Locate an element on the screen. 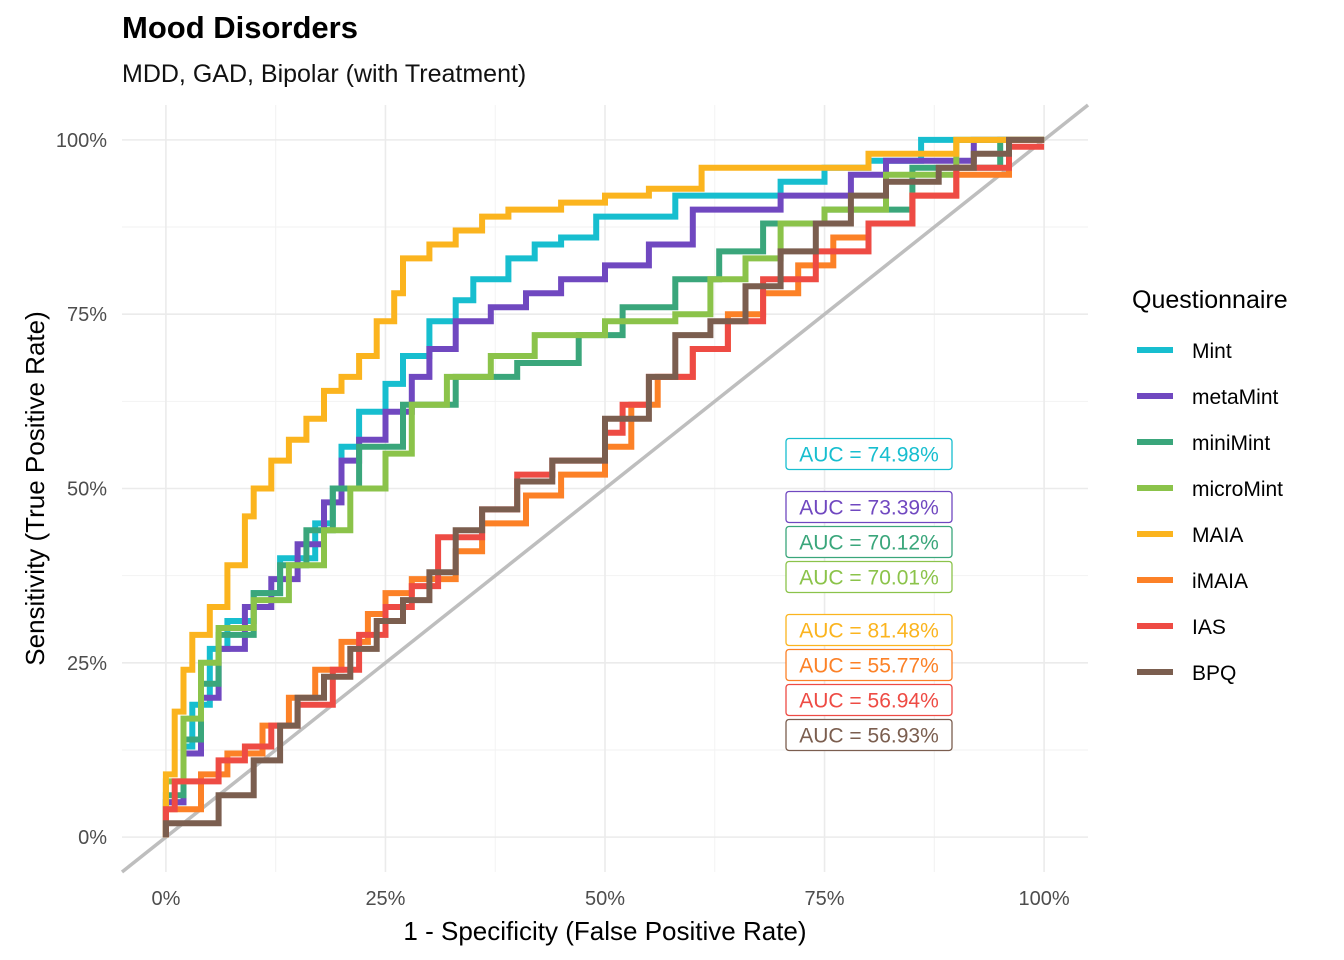 This screenshot has height=960, width=1344. auc-box-imaia is located at coordinates (869, 665).